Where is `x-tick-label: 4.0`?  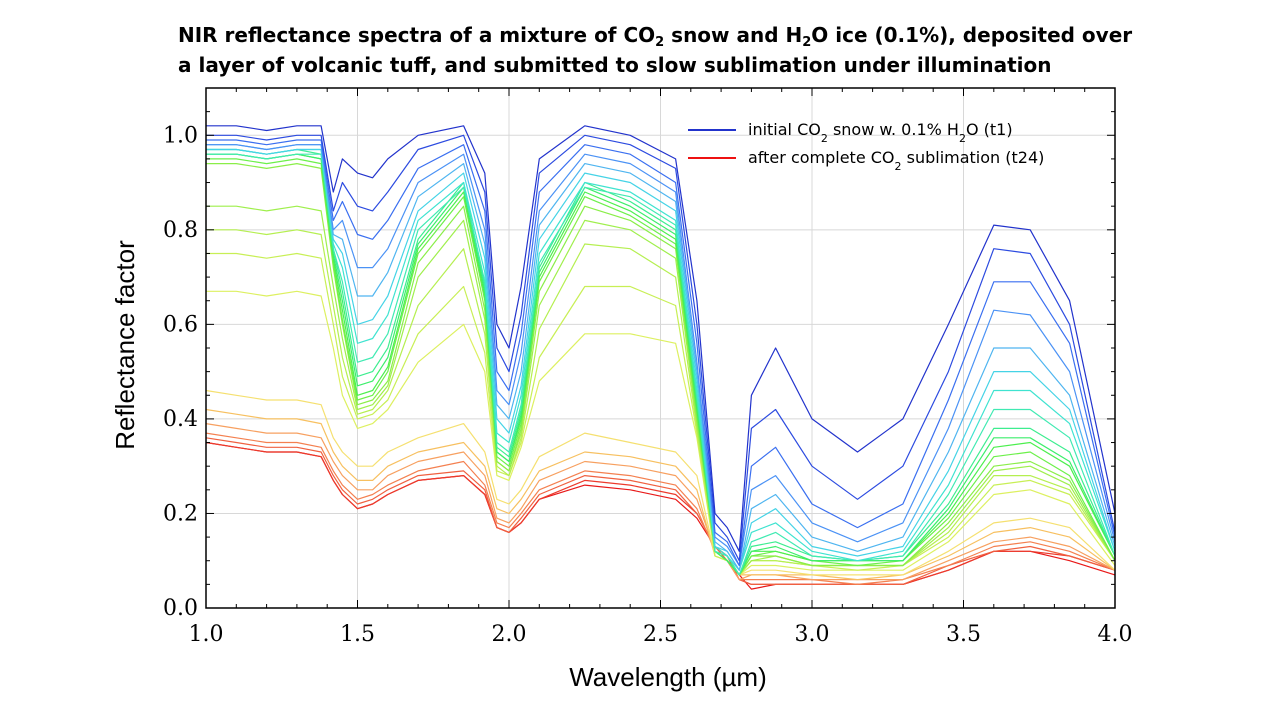
x-tick-label: 4.0 is located at coordinates (1115, 634).